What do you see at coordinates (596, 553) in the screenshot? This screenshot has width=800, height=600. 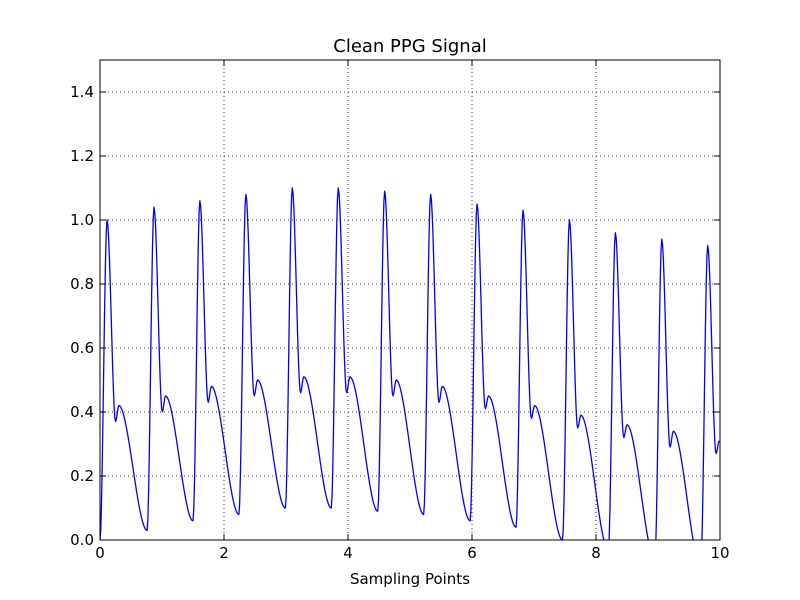 I see `x-tick-label: 8` at bounding box center [596, 553].